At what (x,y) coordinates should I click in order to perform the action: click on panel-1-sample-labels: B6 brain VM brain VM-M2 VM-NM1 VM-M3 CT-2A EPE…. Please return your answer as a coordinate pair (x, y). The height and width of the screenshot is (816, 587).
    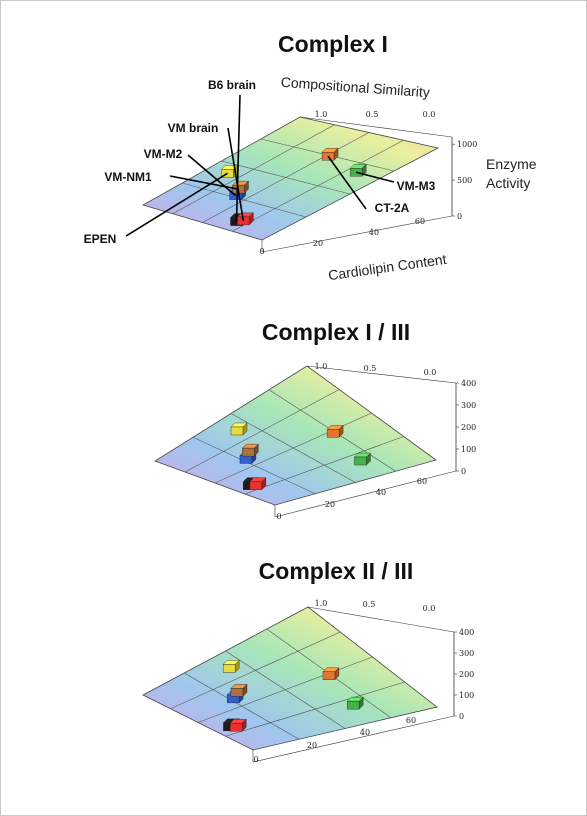
    Looking at the image, I should click on (260, 162).